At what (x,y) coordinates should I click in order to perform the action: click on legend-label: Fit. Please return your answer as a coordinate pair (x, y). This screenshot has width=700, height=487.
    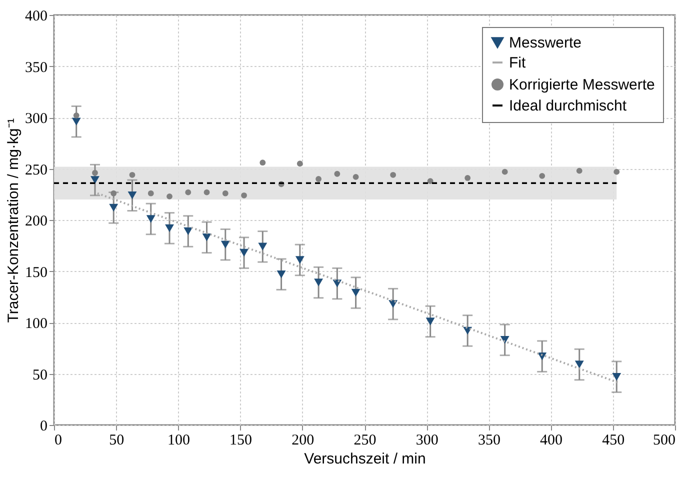
    Looking at the image, I should click on (517, 63).